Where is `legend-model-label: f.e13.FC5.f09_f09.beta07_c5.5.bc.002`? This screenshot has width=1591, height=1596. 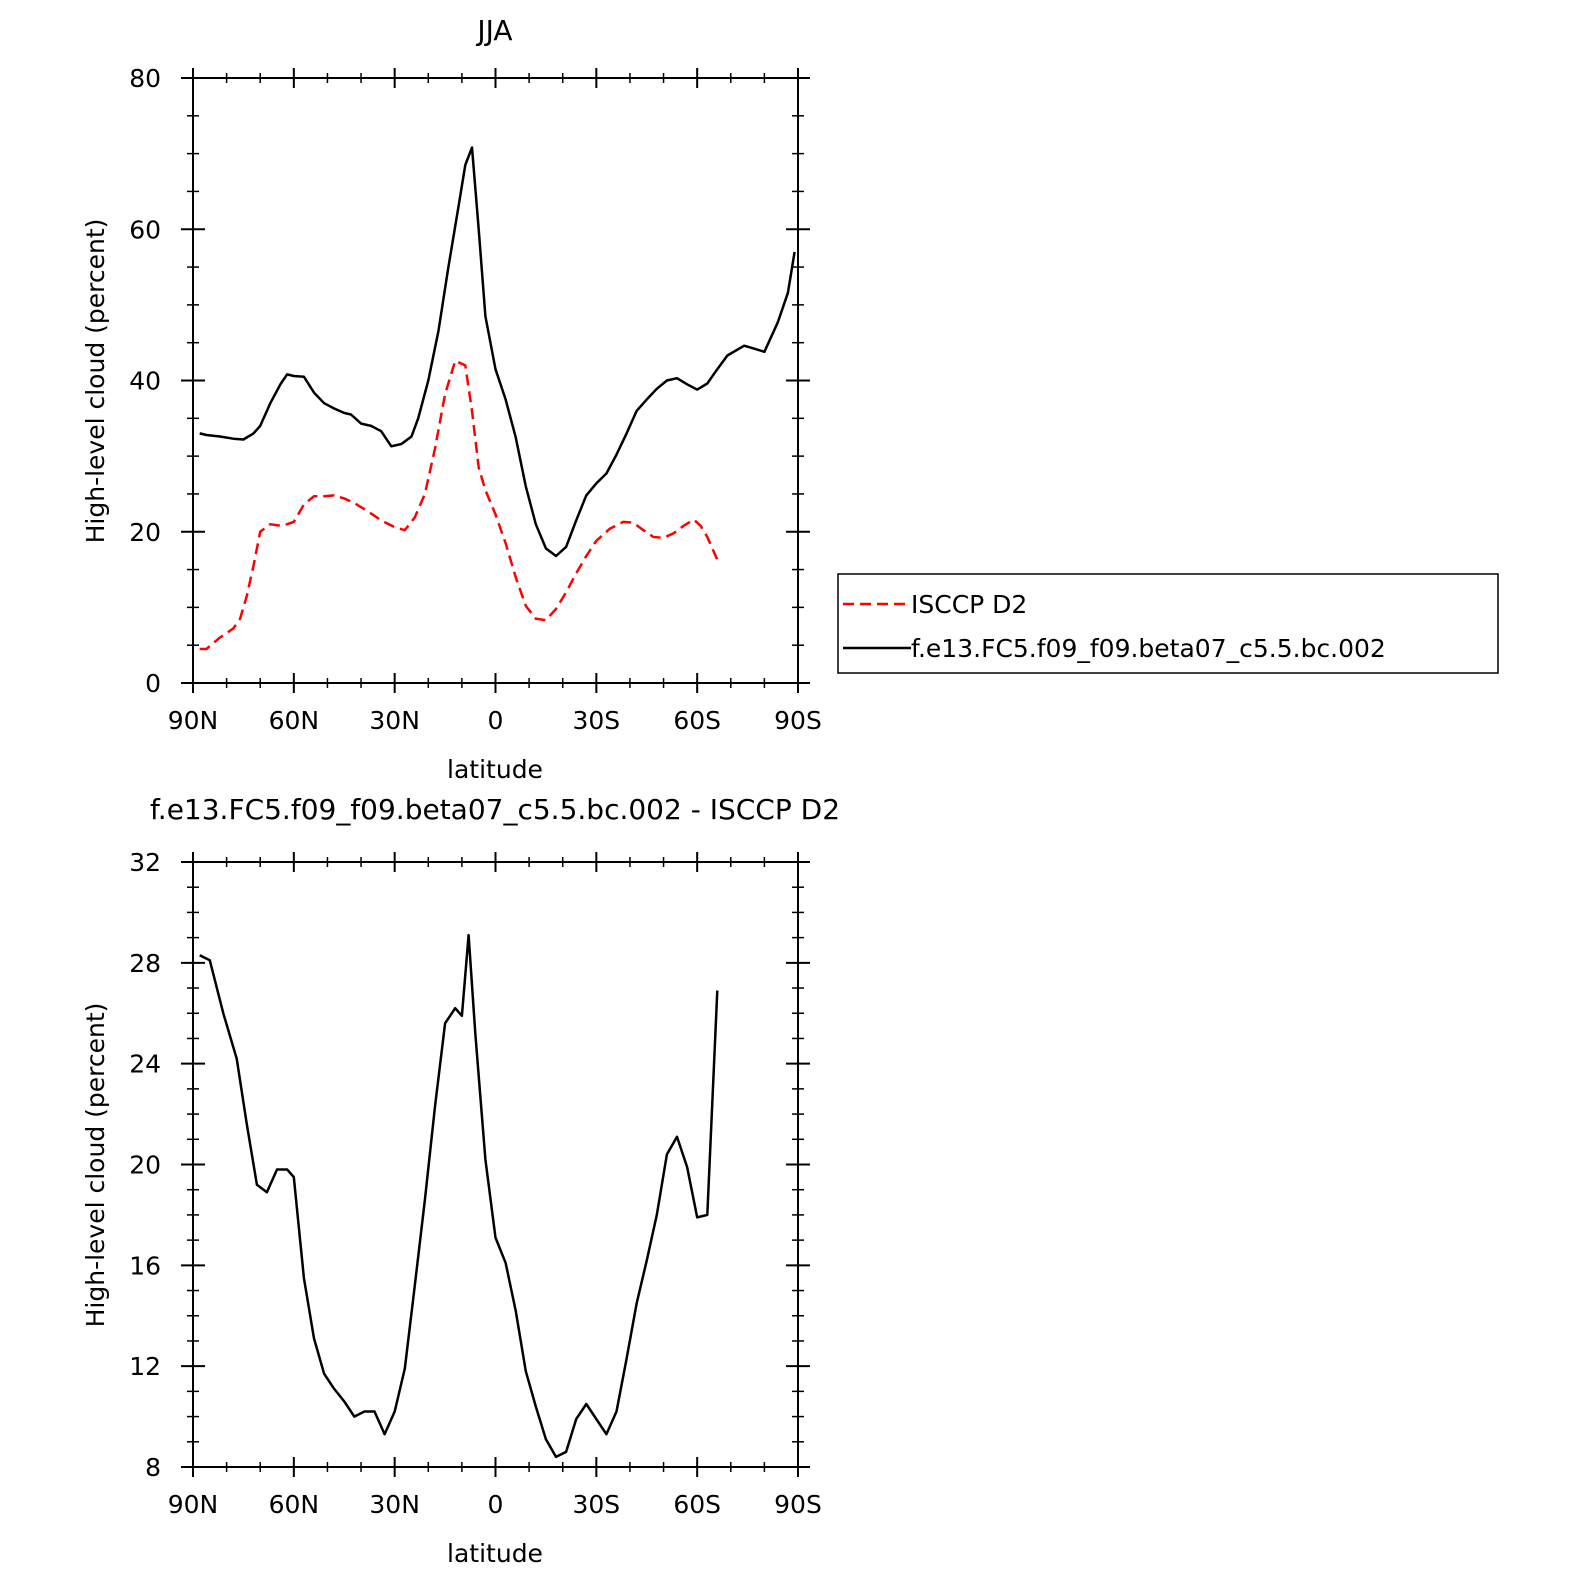
legend-model-label: f.e13.FC5.f09_f09.beta07_c5.5.bc.002 is located at coordinates (1148, 648).